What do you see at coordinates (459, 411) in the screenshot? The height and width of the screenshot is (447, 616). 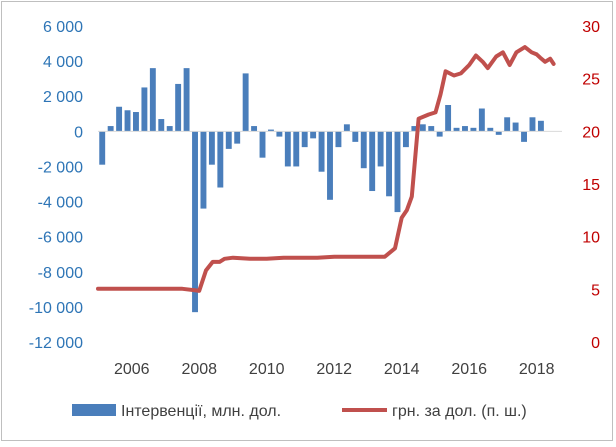 I see `legend-label-line: грн. за дол. (п. ш.)` at bounding box center [459, 411].